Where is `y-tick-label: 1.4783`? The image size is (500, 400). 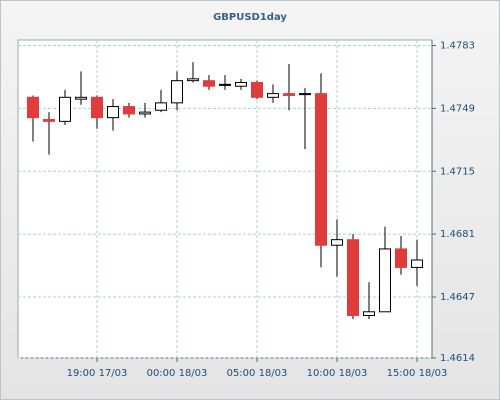
y-tick-label: 1.4783 is located at coordinates (457, 46).